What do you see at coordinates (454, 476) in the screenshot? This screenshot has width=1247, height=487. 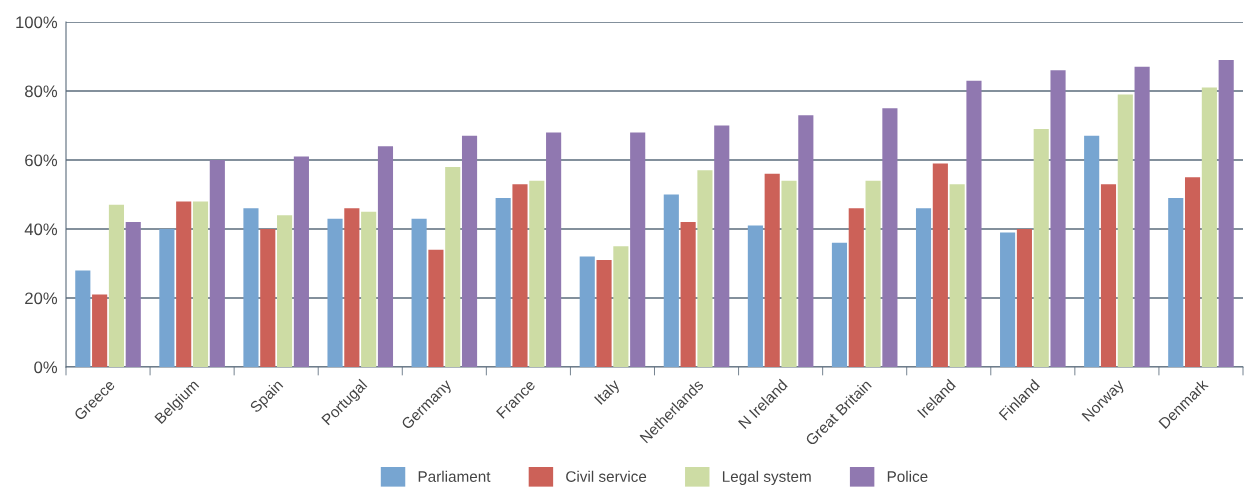 I see `legend-label: Parliament` at bounding box center [454, 476].